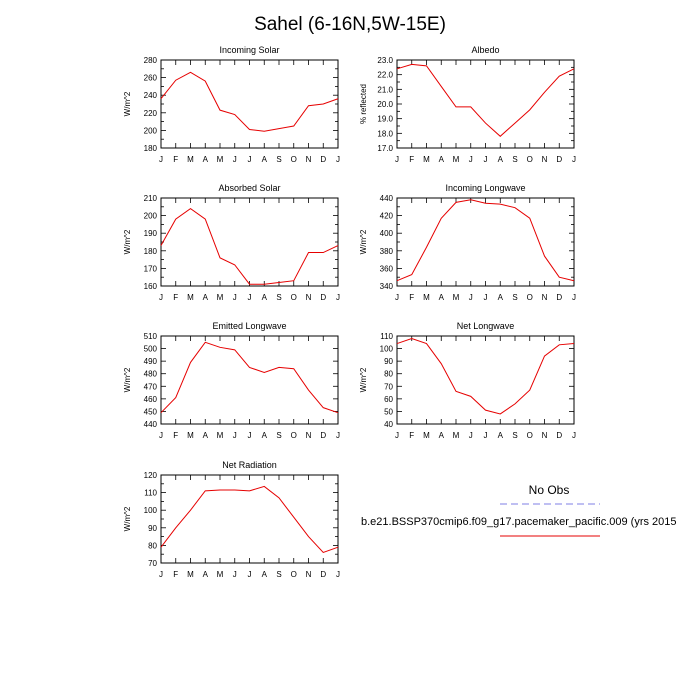  What do you see at coordinates (387, 286) in the screenshot?
I see `y-tick-label: 340` at bounding box center [387, 286].